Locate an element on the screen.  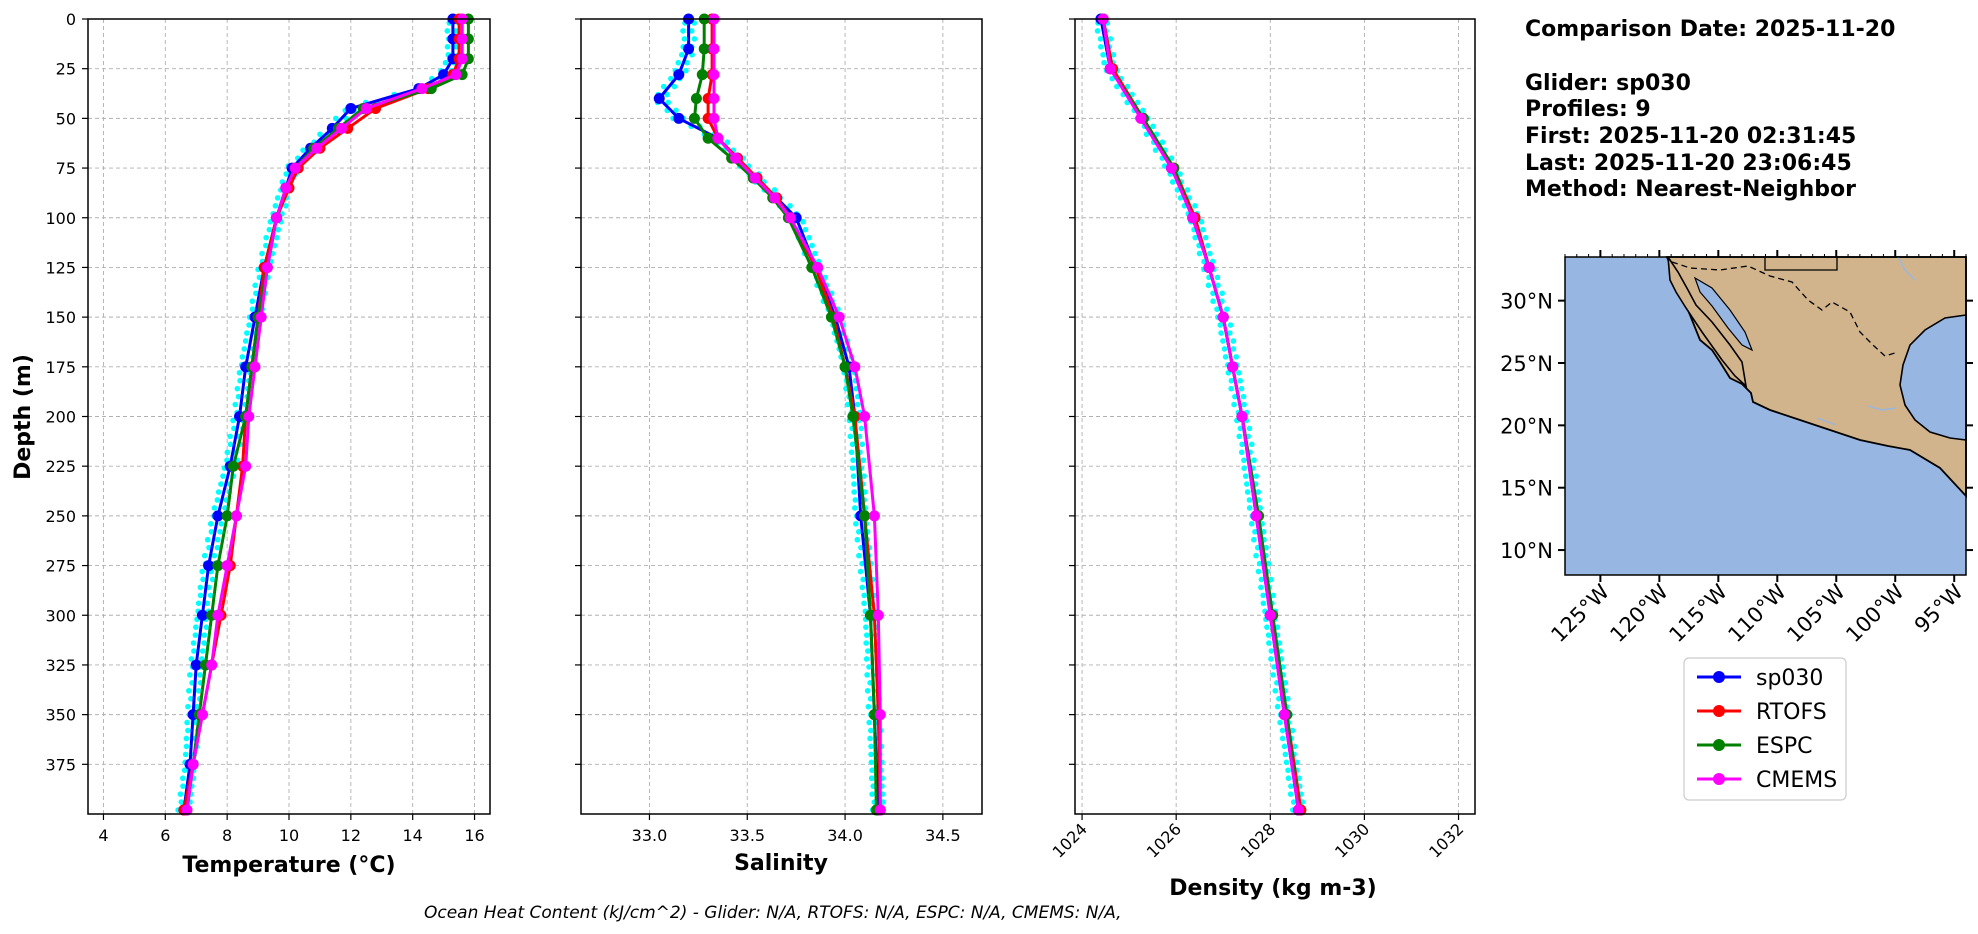
depth-tick-label: 250 is located at coordinates (60, 516).